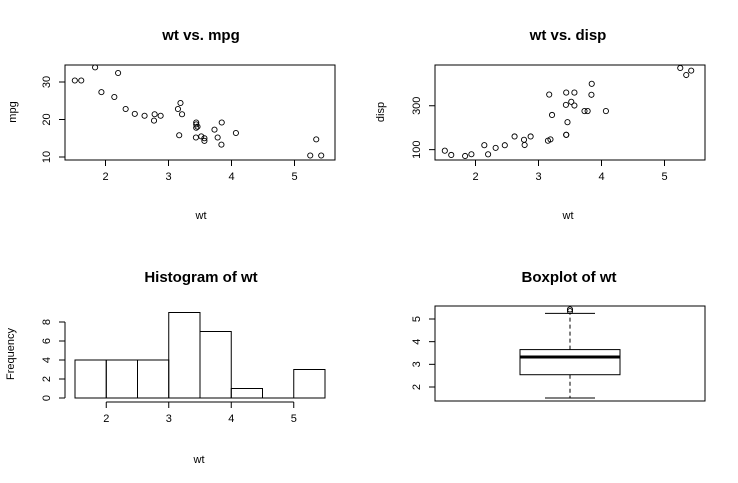 This screenshot has height=483, width=738. Describe the element at coordinates (47, 82) in the screenshot. I see `y-tick-label: 30` at that location.